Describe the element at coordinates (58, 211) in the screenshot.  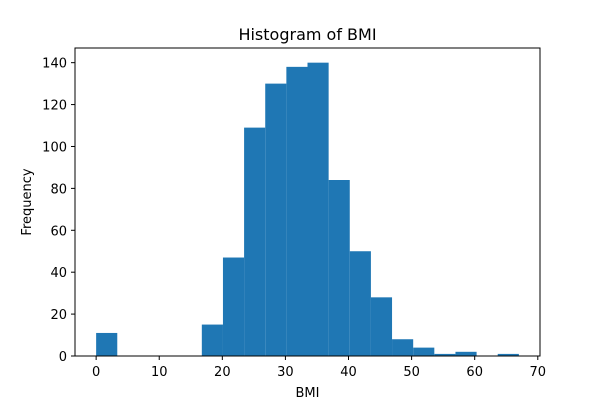
I see `y-axis-ticks: 0 20 40 60 80 100 120 140` at that location.